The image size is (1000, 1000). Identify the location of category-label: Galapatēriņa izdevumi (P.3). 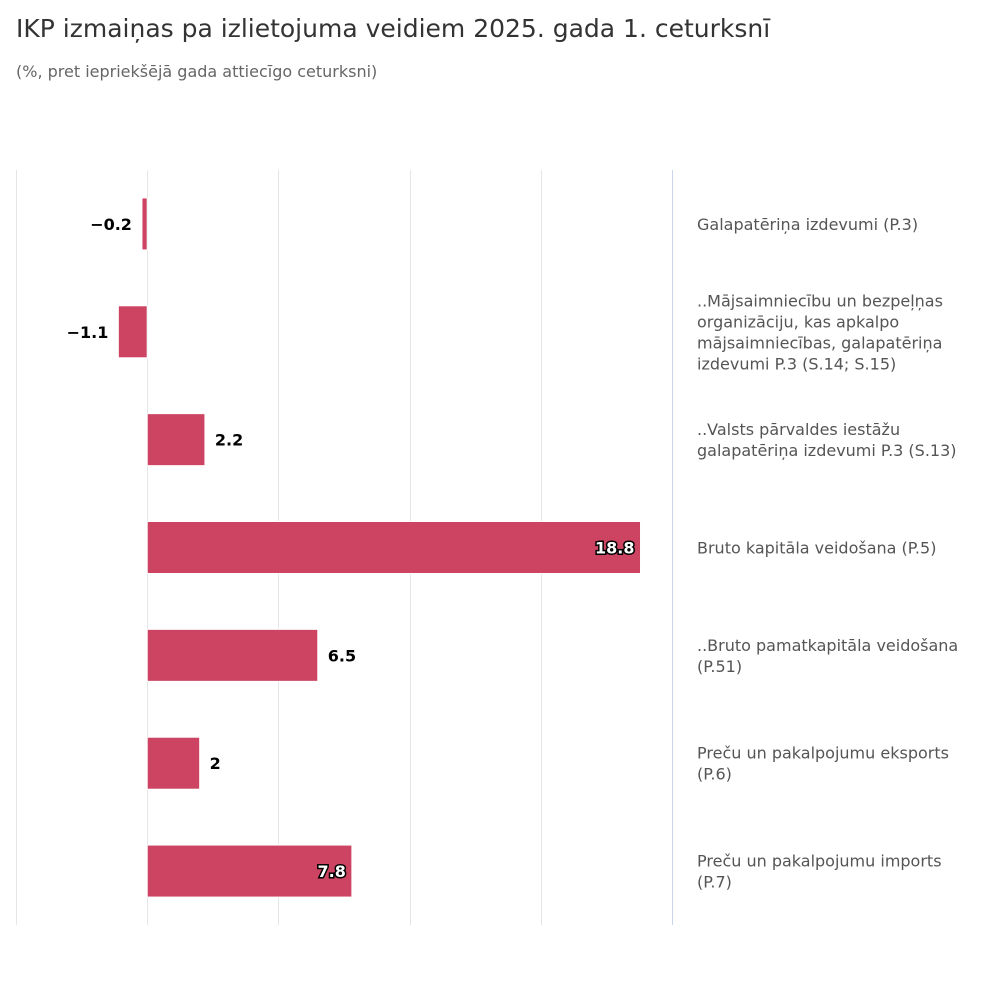
(807, 224).